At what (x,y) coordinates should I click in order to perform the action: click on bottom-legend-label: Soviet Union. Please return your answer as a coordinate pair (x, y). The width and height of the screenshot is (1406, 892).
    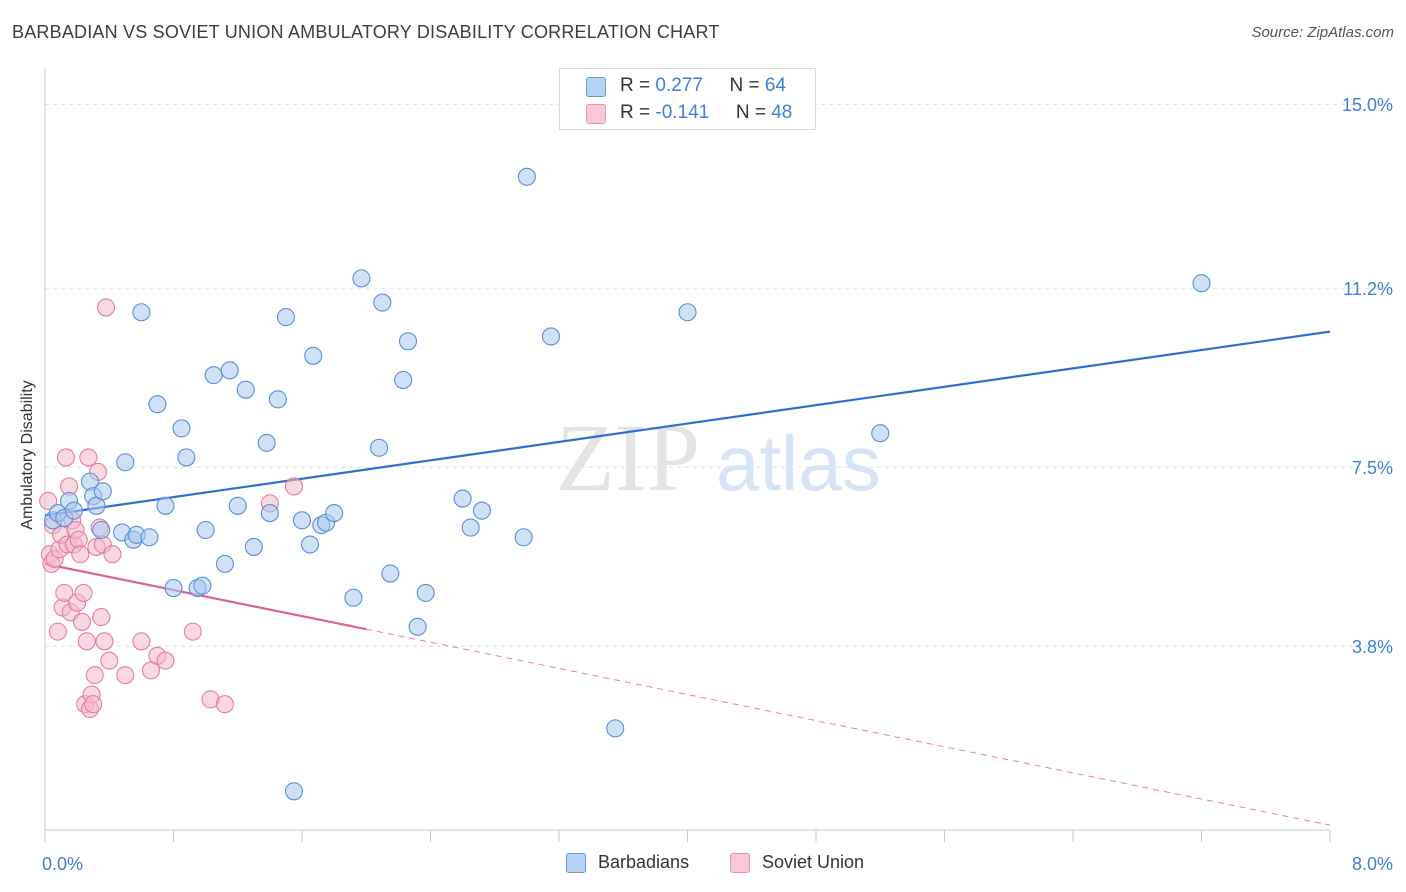
    Looking at the image, I should click on (813, 862).